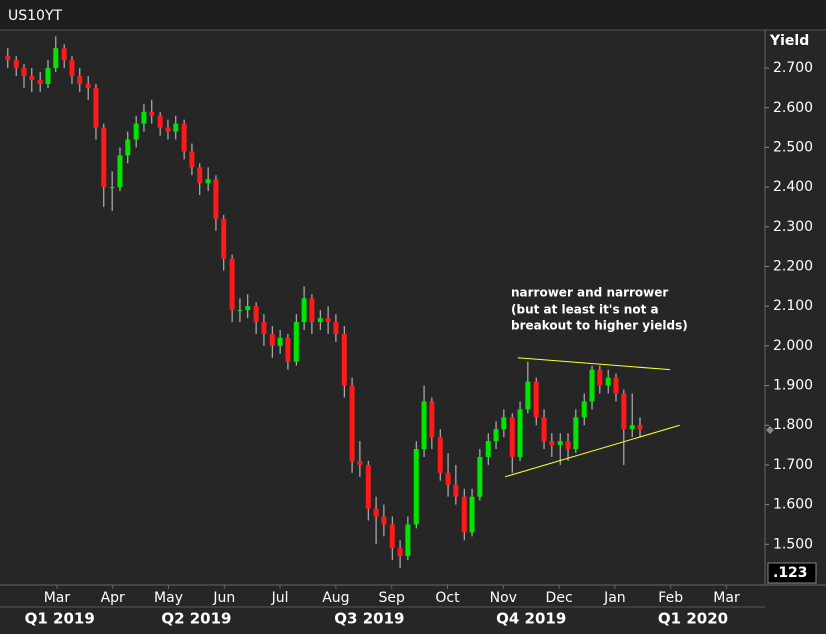  I want to click on y-tick-label: 2.600, so click(793, 108).